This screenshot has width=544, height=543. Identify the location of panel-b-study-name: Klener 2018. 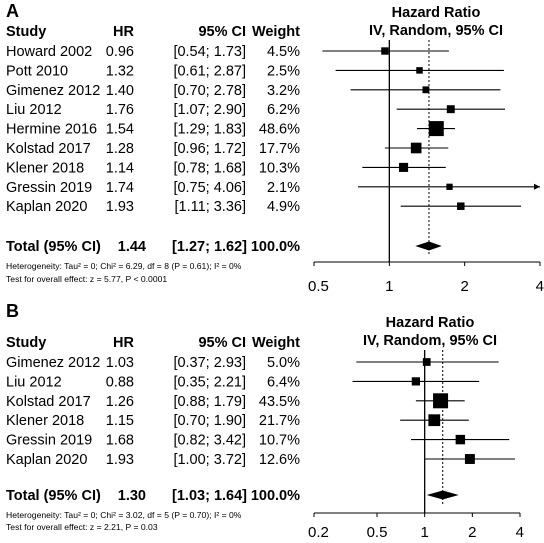
(45, 421).